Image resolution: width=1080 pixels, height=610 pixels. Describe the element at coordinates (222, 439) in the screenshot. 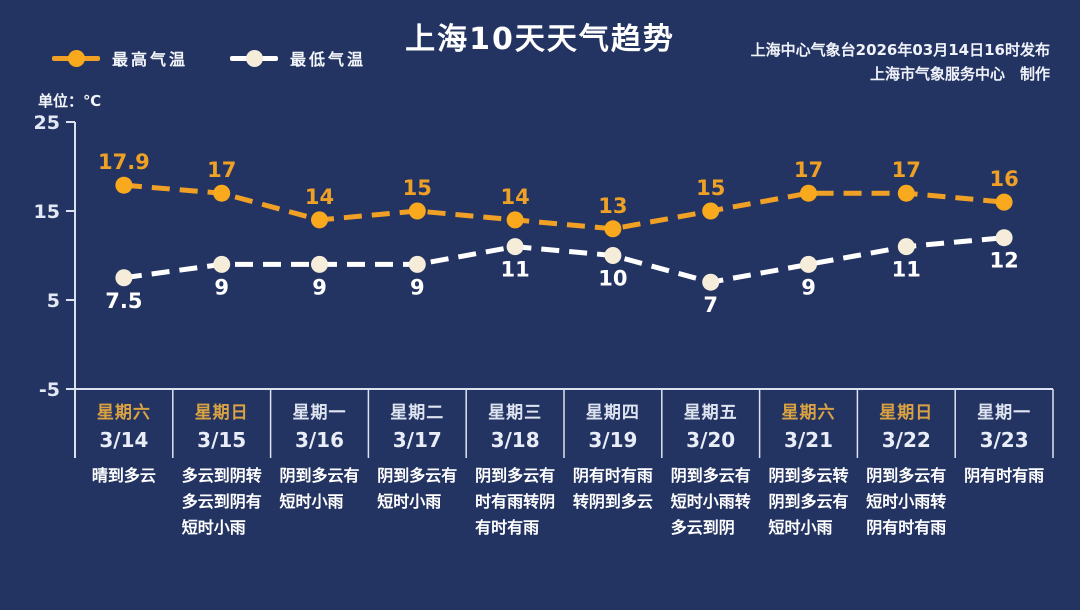

I see `date-label: 3/15` at that location.